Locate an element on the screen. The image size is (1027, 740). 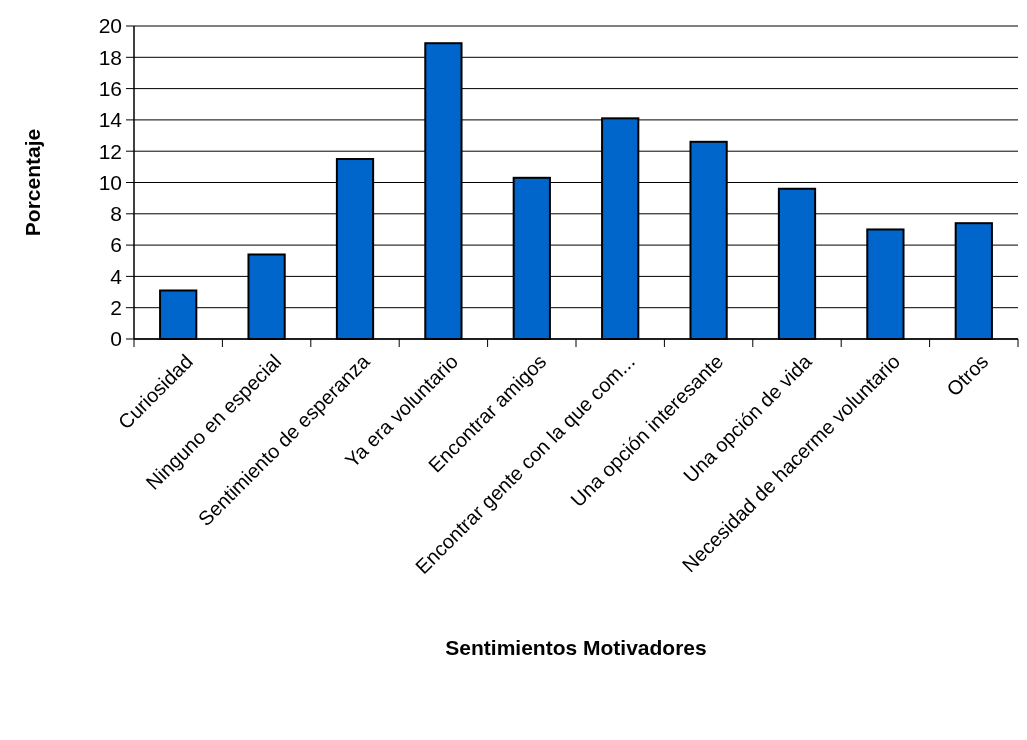
y-tick-label: 0 is located at coordinates (116, 339).